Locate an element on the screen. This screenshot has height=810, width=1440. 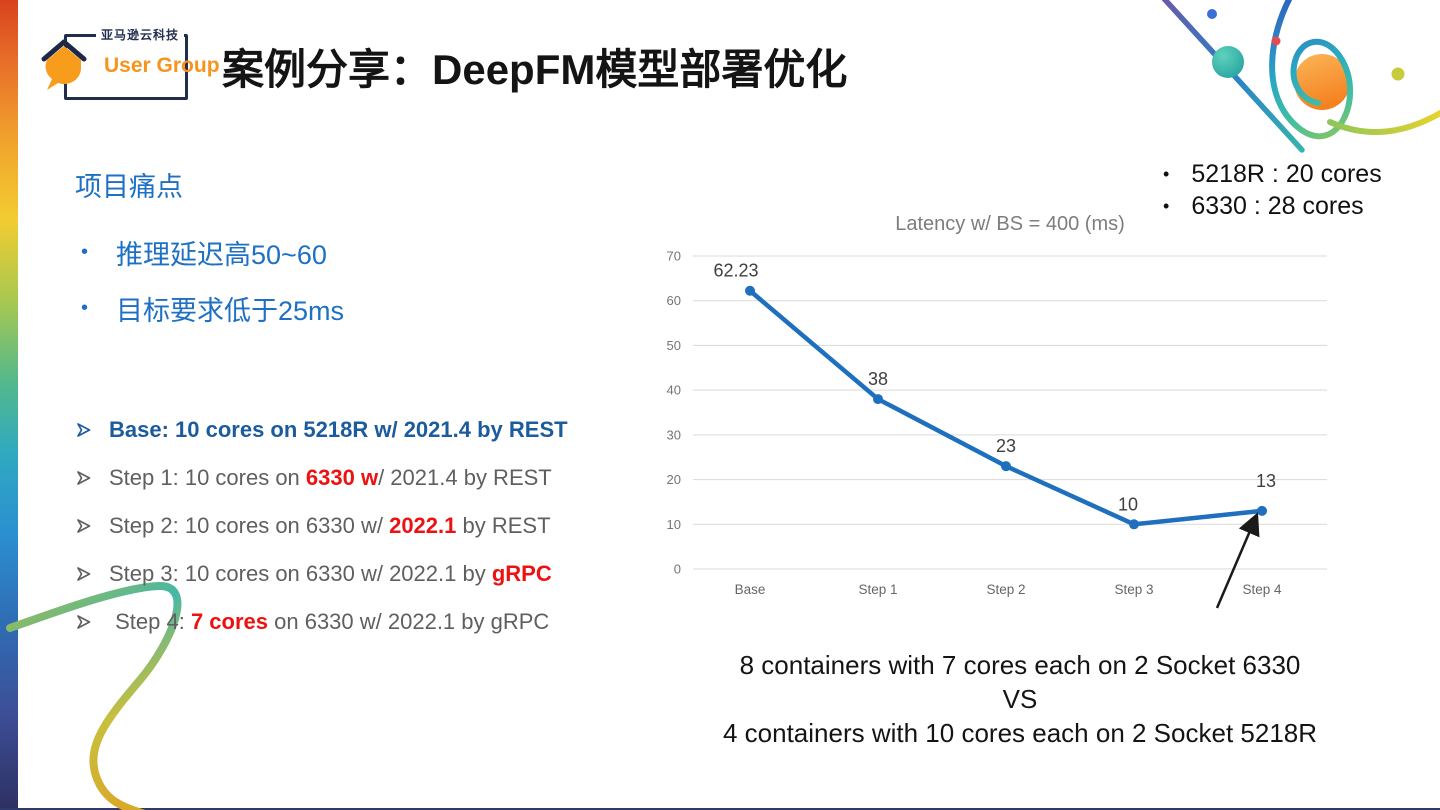
decor-top-right is located at coordinates (1300, 76).